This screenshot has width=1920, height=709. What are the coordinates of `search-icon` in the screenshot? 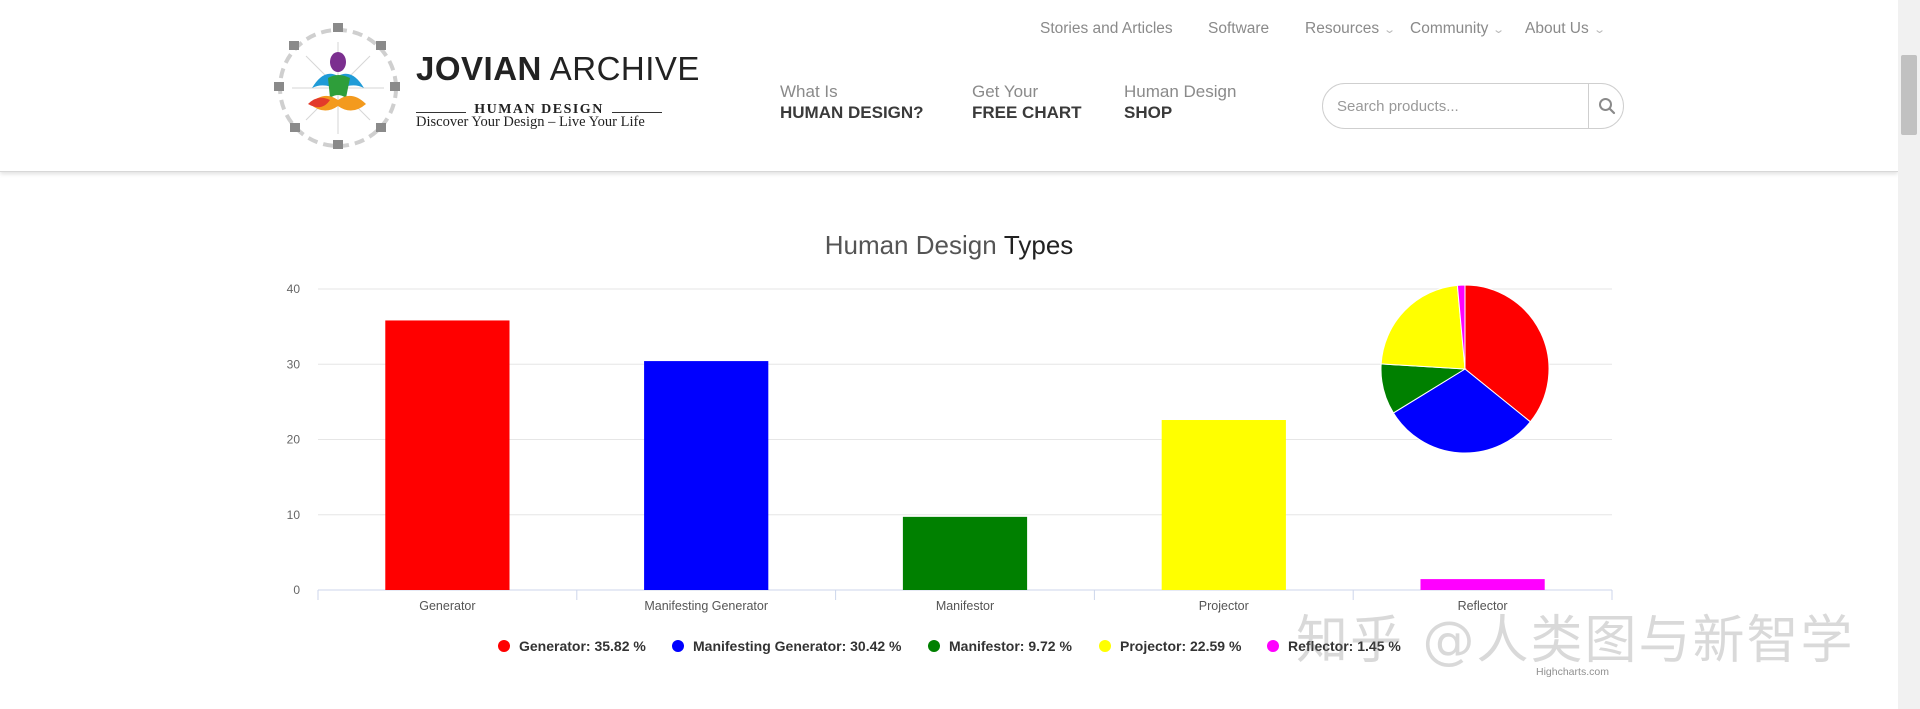 It's located at (1607, 106).